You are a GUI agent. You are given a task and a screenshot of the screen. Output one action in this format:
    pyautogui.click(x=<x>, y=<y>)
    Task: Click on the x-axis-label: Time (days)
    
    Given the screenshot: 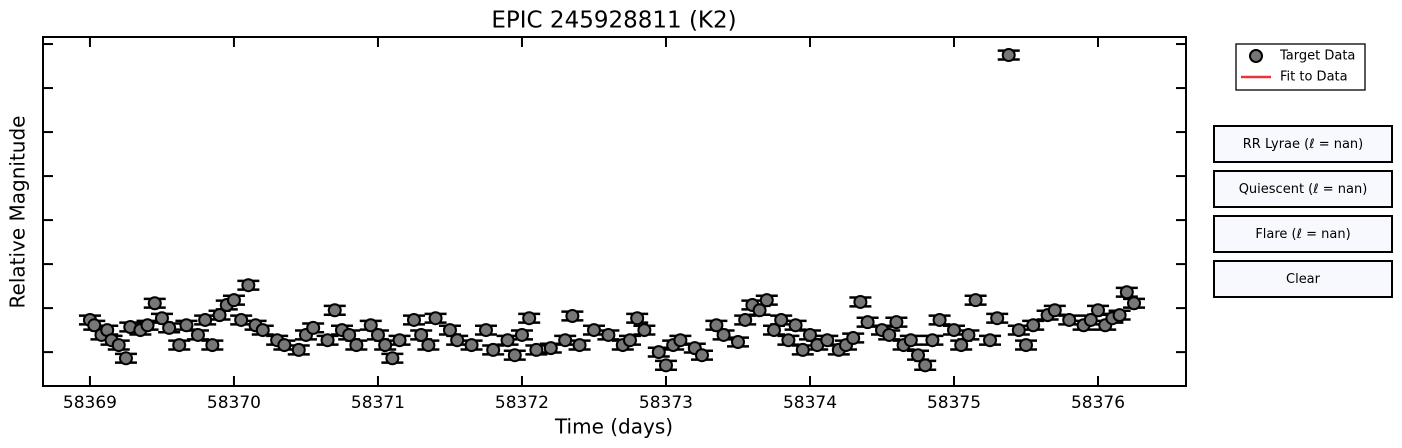 What is the action you would take?
    pyautogui.click(x=613, y=427)
    